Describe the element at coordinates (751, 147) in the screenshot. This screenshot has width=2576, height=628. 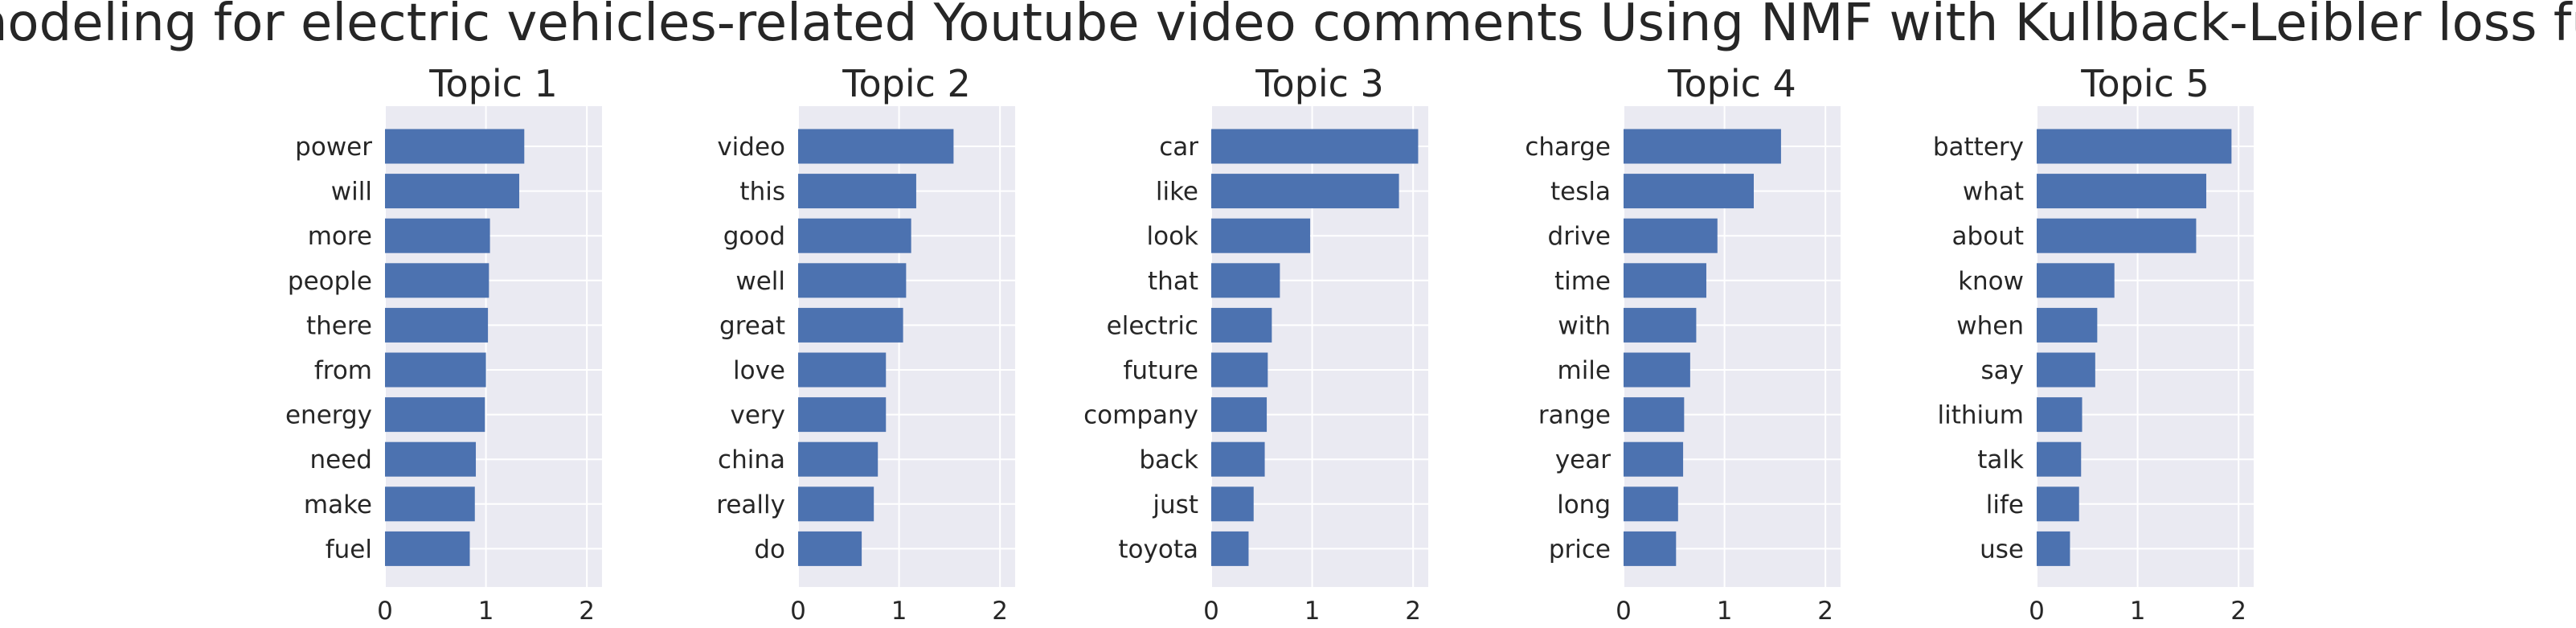
I see `y-tick-label: video` at that location.